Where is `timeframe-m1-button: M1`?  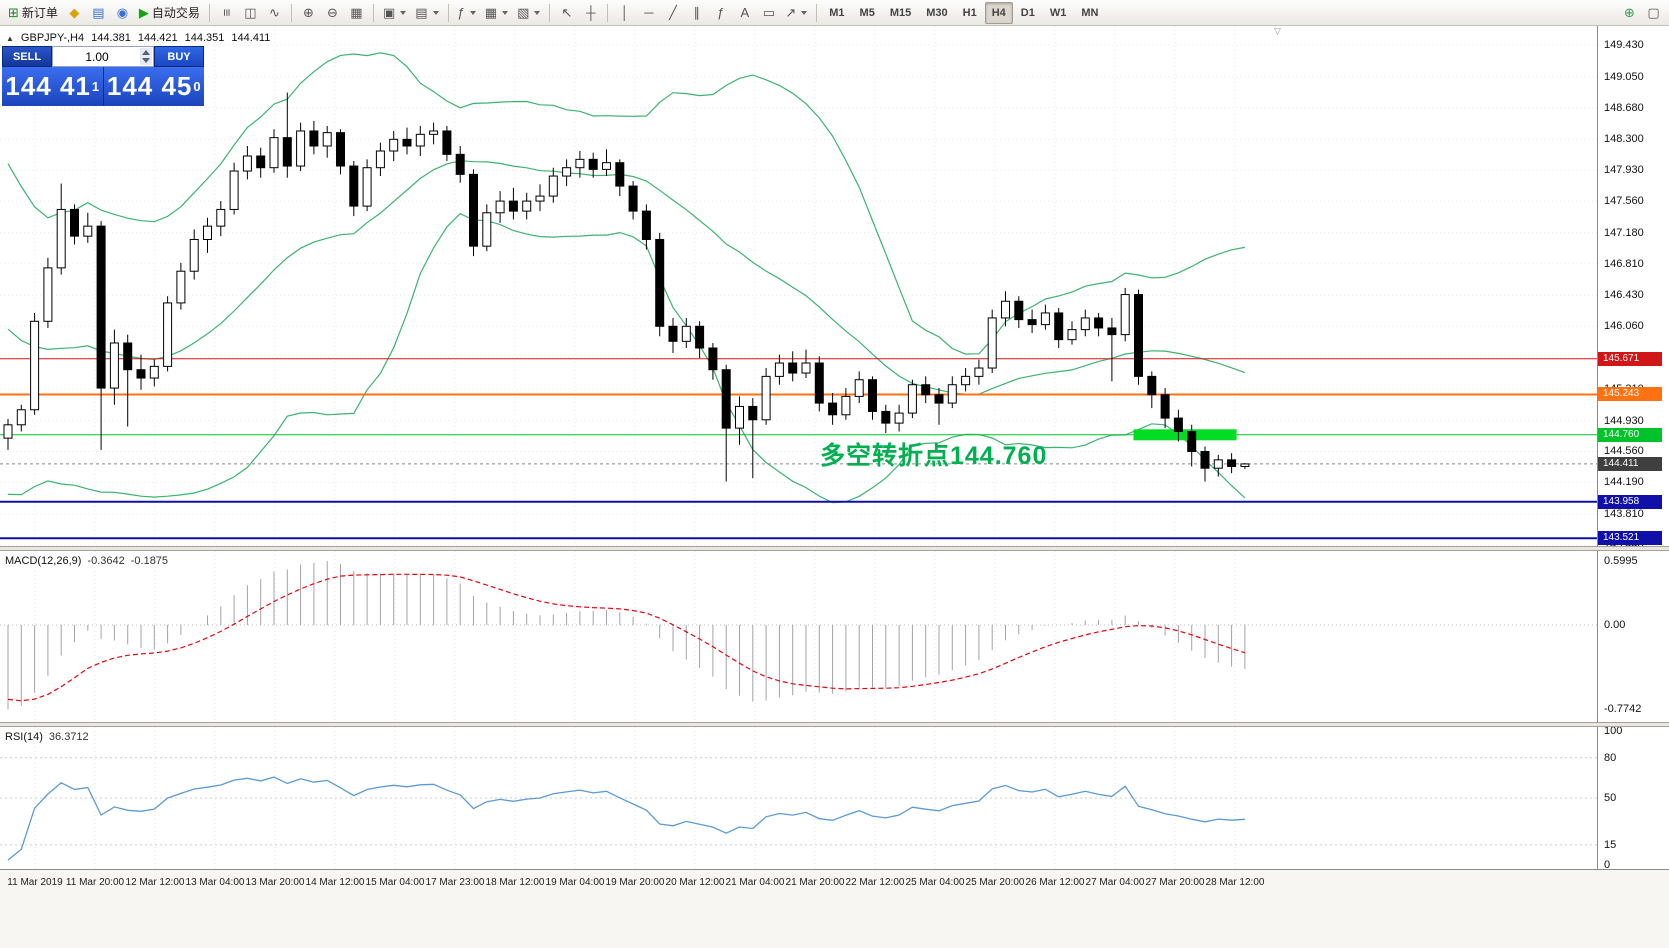 timeframe-m1-button: M1 is located at coordinates (836, 13).